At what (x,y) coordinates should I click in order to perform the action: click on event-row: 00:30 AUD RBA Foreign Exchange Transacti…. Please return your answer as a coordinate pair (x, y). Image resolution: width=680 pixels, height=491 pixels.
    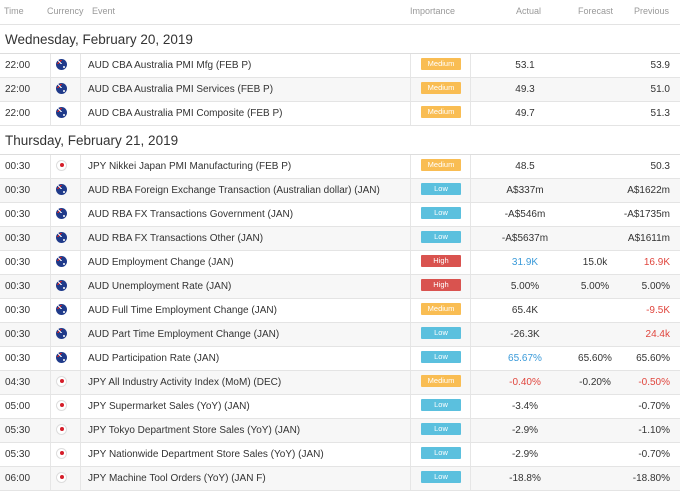
    Looking at the image, I should click on (340, 191).